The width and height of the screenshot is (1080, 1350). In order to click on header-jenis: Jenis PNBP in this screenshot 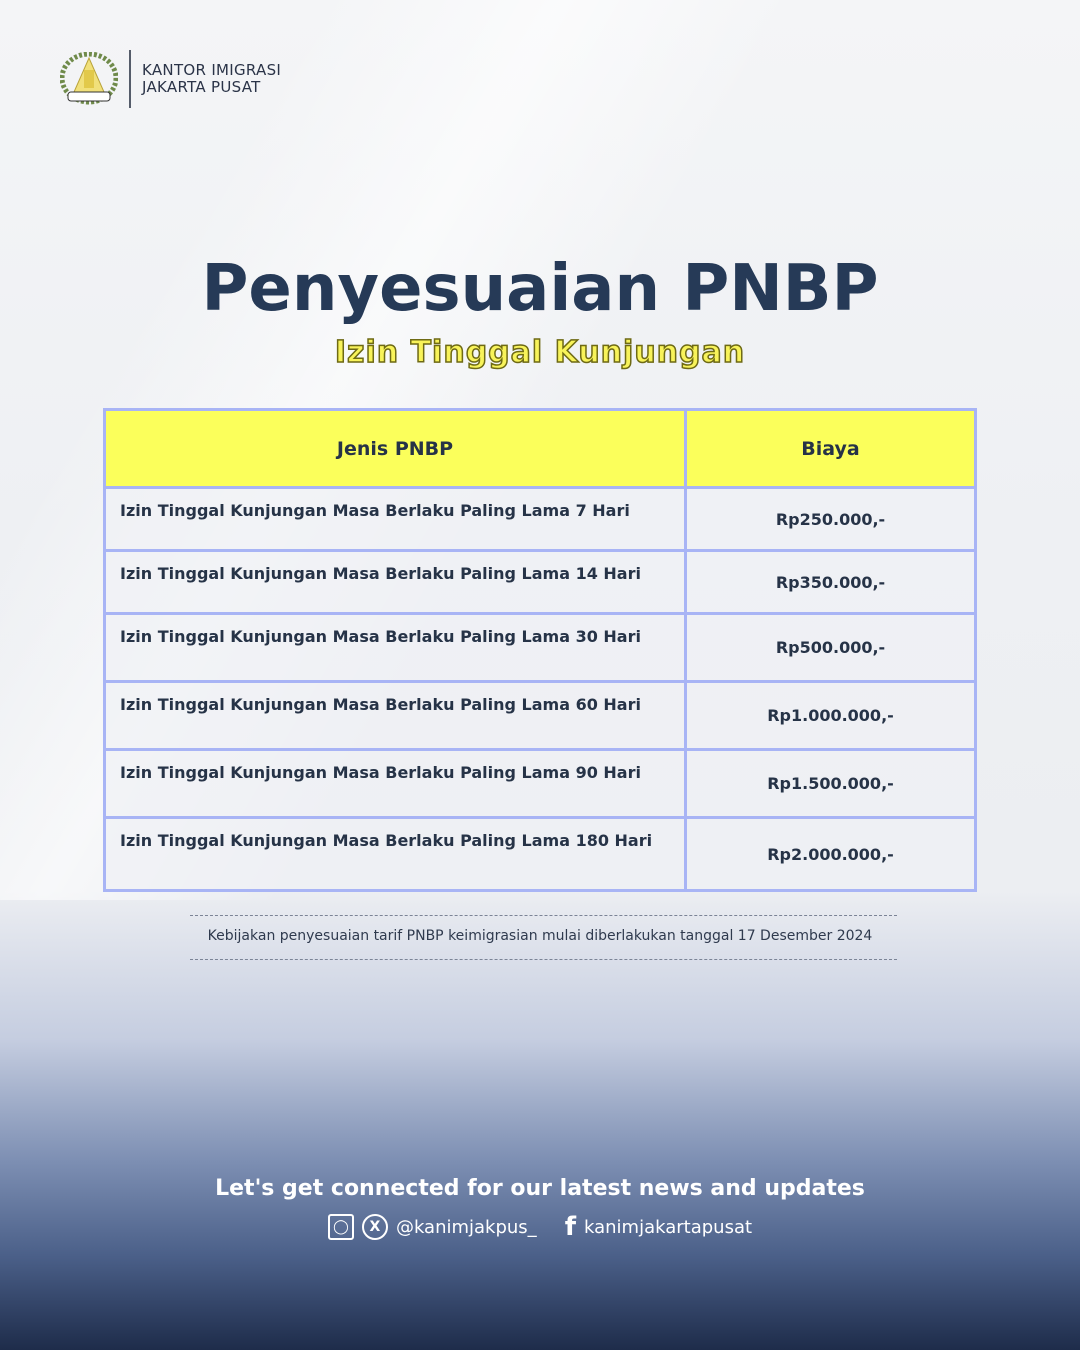, I will do `click(395, 448)`.